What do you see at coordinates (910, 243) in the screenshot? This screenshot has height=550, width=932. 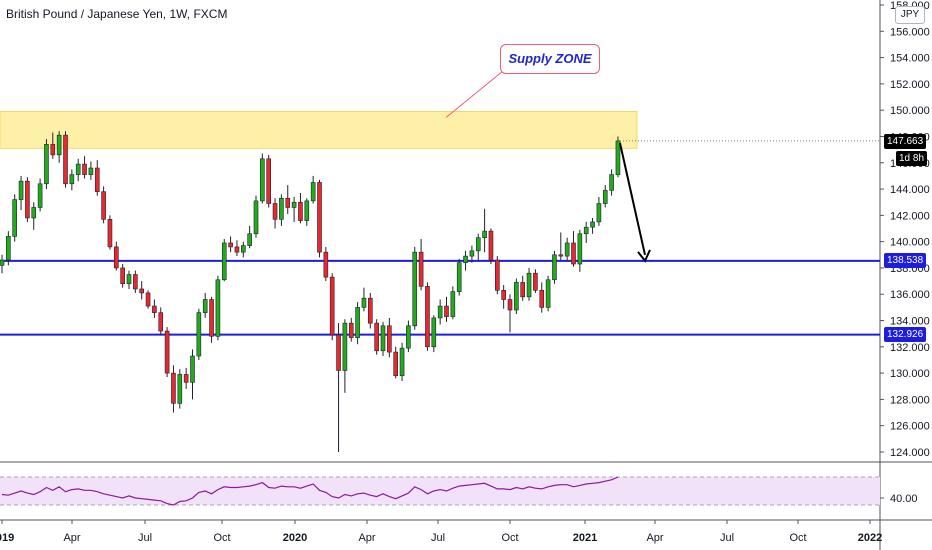 I see `price-axis-tick-label: 140.000` at bounding box center [910, 243].